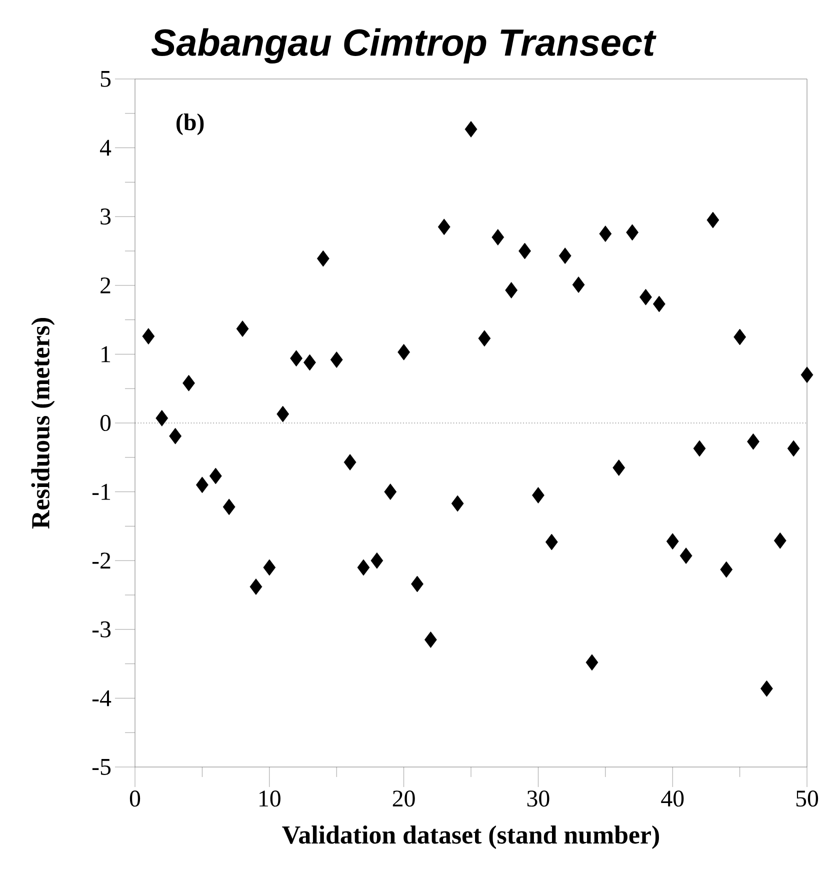 Image resolution: width=823 pixels, height=869 pixels. Describe the element at coordinates (403, 46) in the screenshot. I see `chart-title: Sabangau Cimtrop Transect` at that location.